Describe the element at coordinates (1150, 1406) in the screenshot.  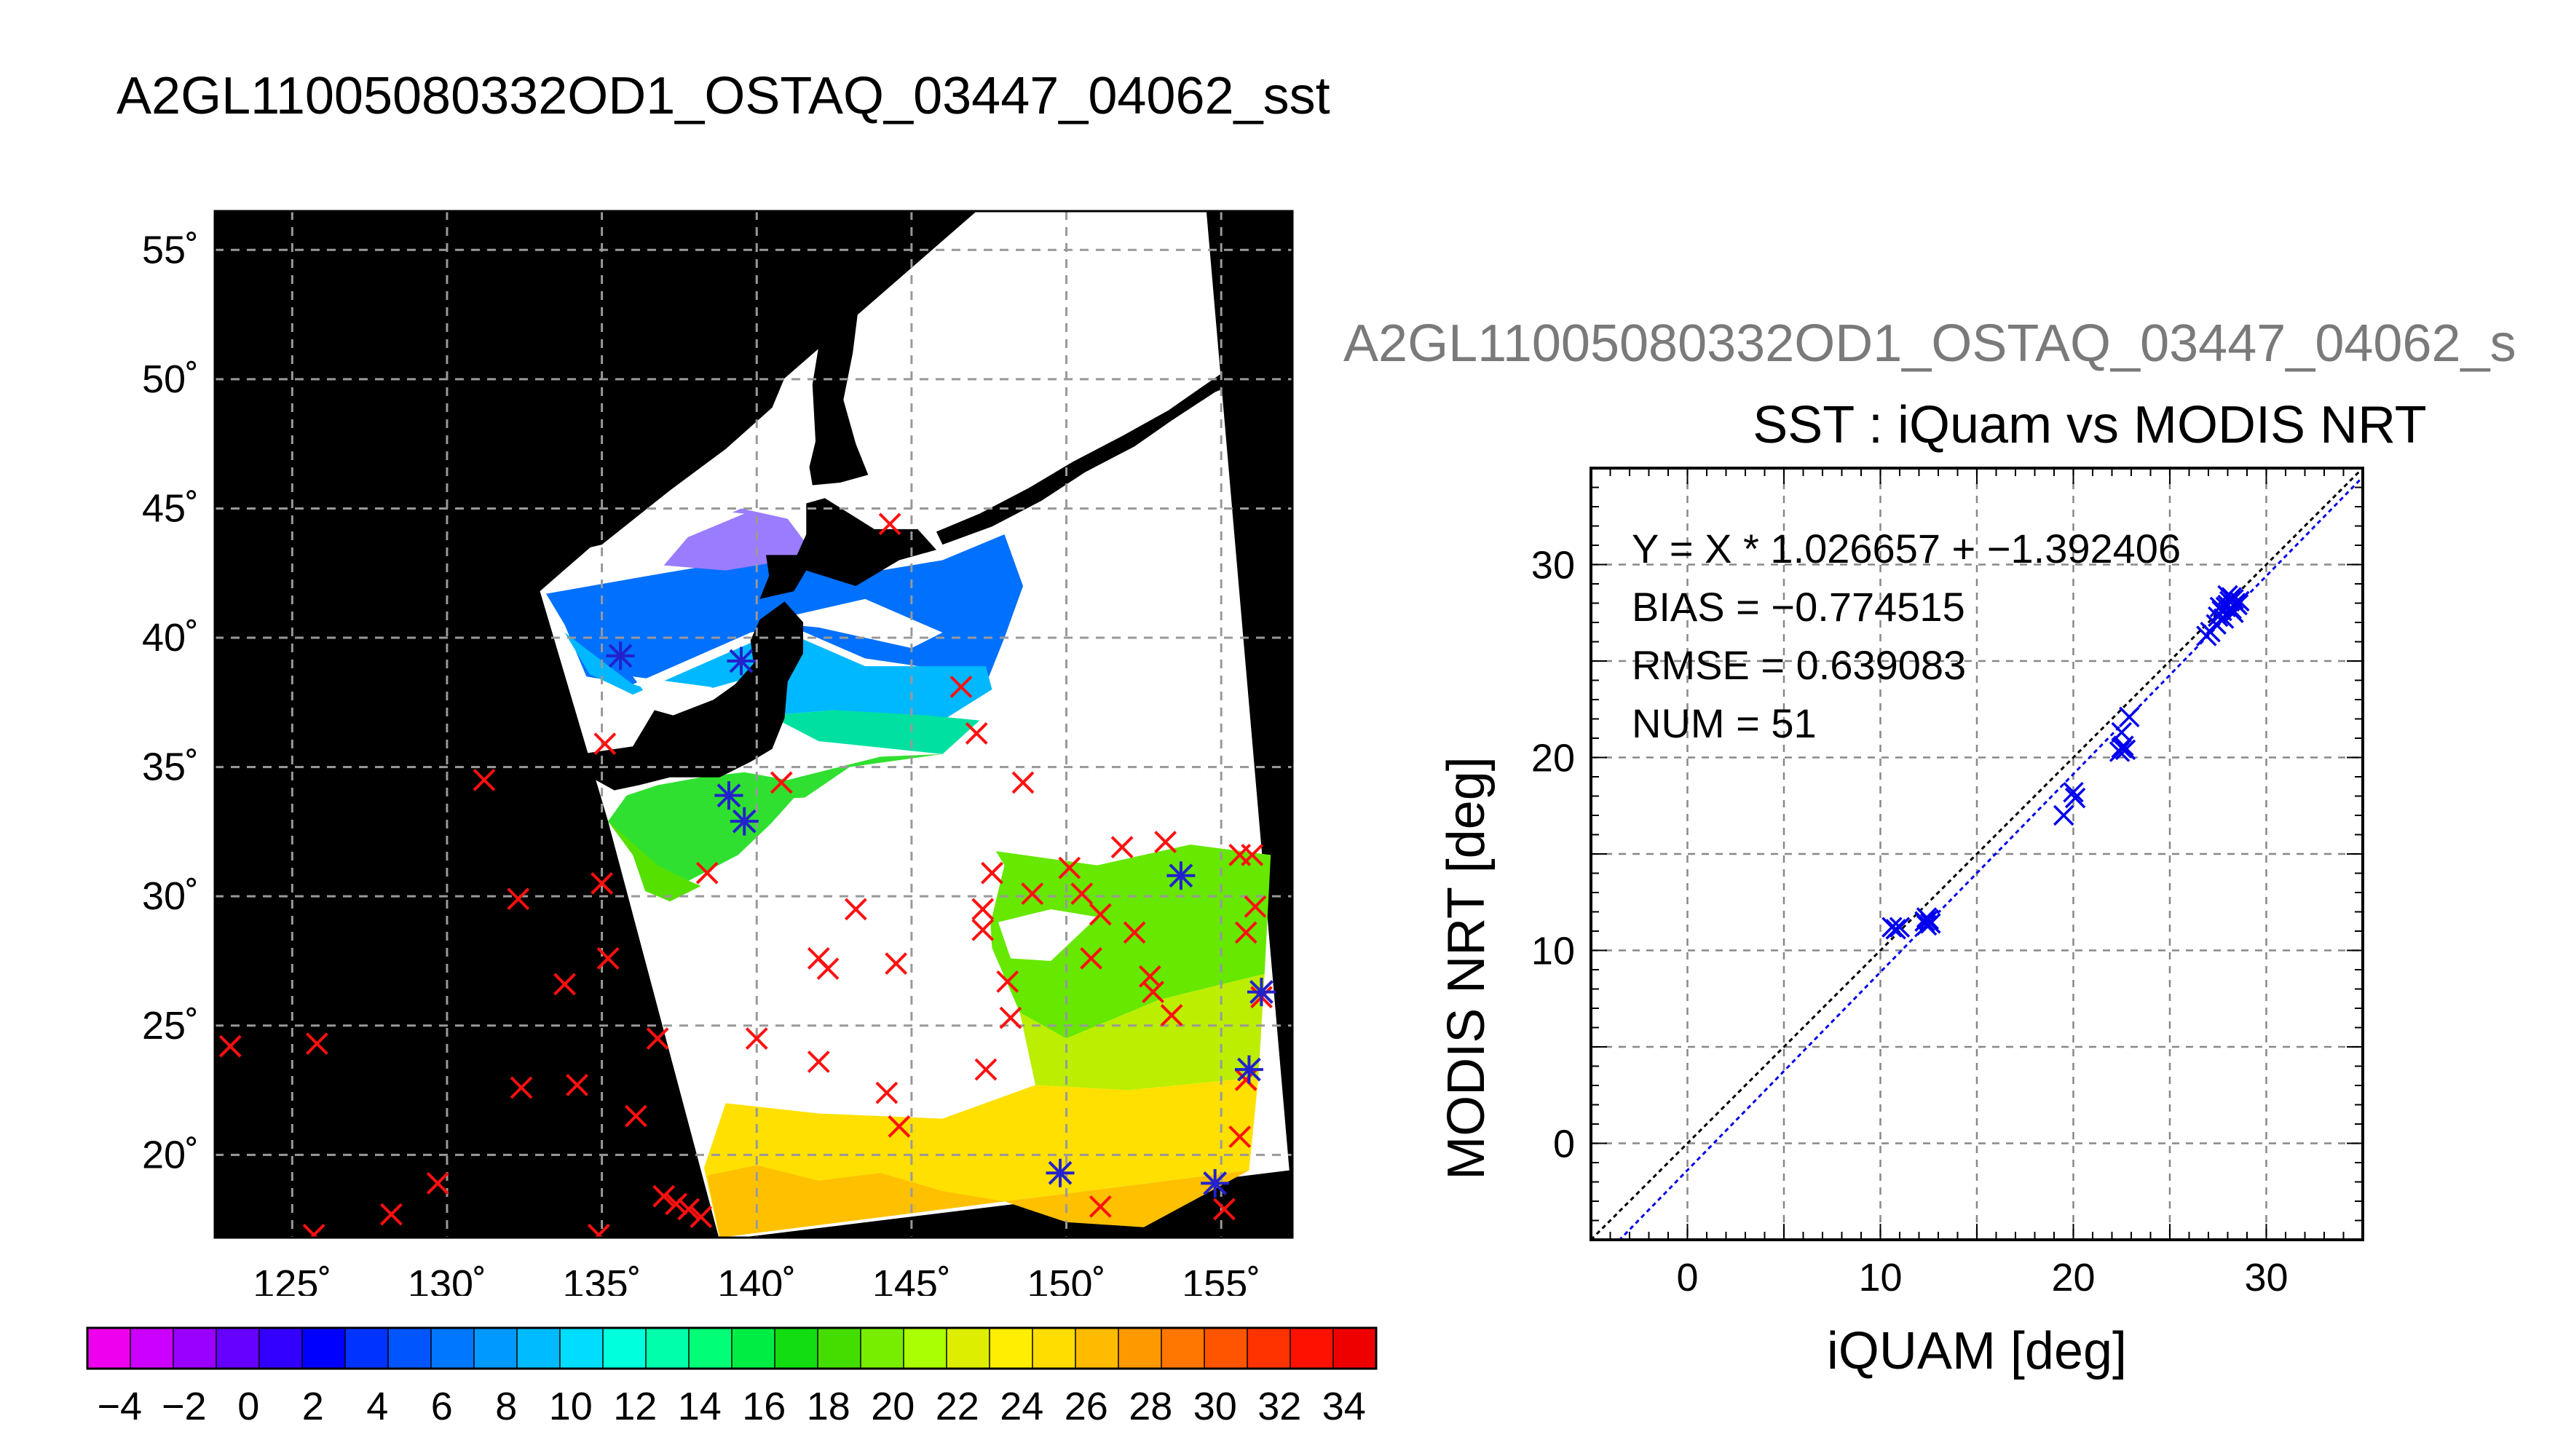
I see `colorbar-tick-label: 28` at that location.